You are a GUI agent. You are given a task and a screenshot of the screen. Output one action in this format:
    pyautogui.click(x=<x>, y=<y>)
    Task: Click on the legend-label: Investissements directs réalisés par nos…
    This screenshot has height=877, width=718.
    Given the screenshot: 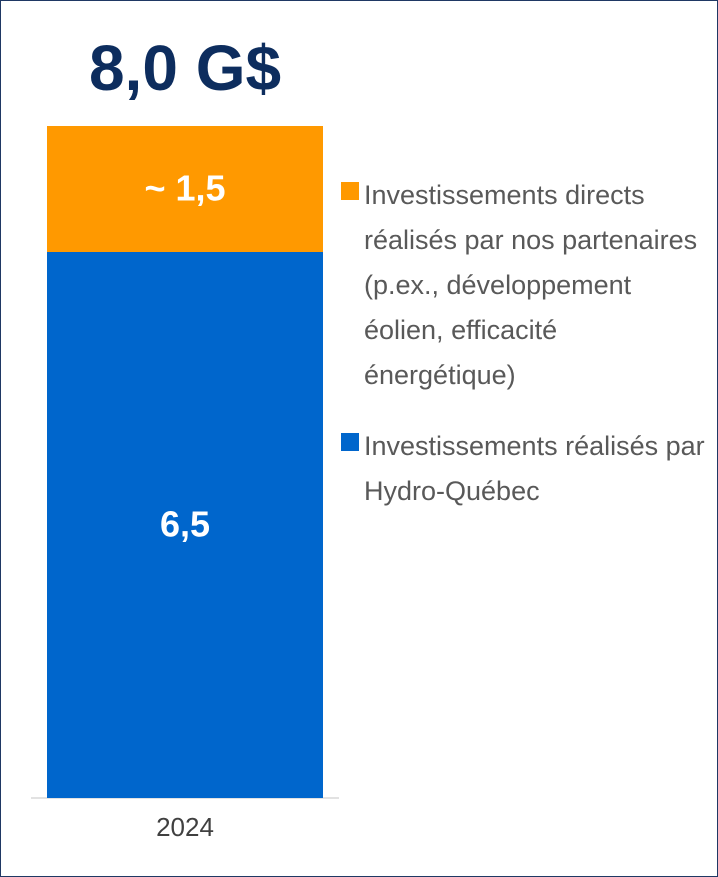 What is the action you would take?
    pyautogui.click(x=531, y=285)
    